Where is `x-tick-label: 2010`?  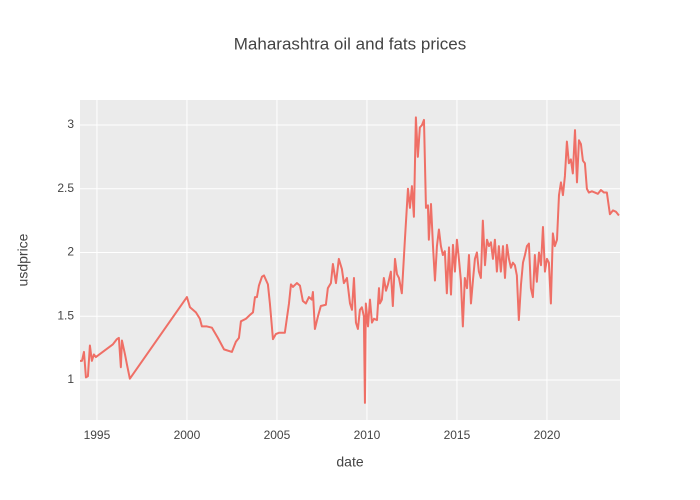
x-tick-label: 2010 is located at coordinates (367, 435).